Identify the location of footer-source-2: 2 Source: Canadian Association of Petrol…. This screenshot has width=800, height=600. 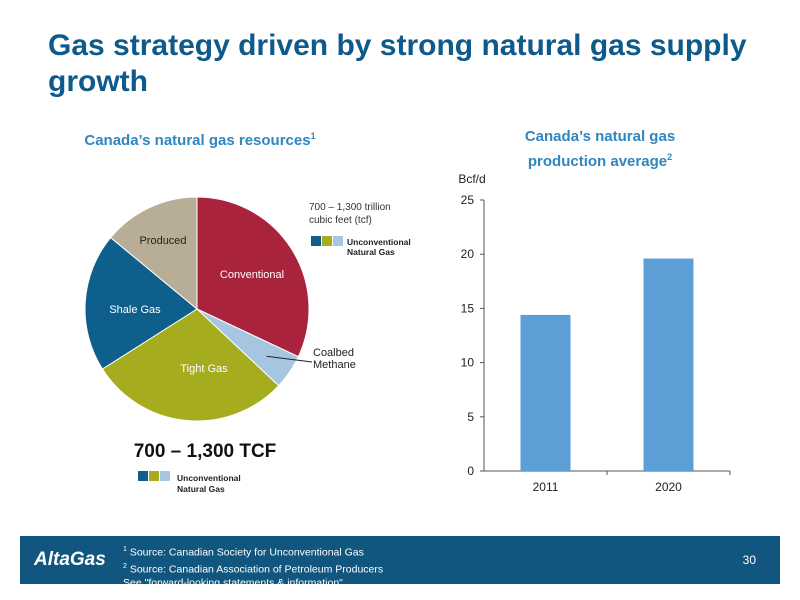
(253, 568).